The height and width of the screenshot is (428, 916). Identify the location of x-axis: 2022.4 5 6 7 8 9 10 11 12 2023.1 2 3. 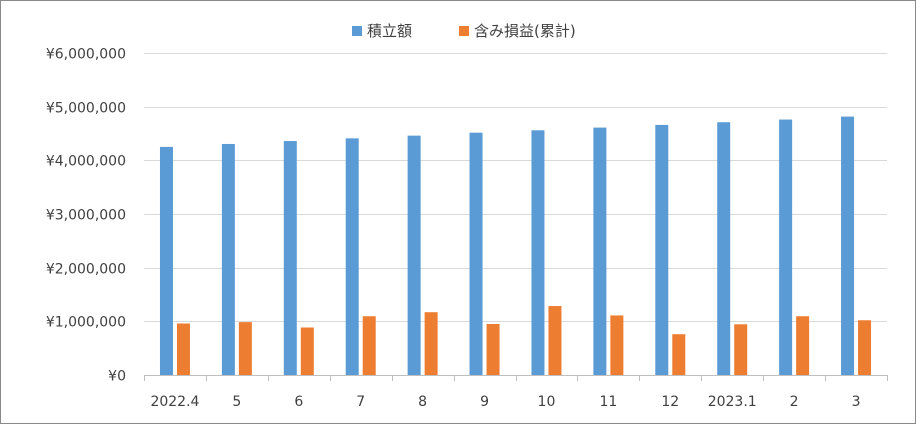
(516, 392).